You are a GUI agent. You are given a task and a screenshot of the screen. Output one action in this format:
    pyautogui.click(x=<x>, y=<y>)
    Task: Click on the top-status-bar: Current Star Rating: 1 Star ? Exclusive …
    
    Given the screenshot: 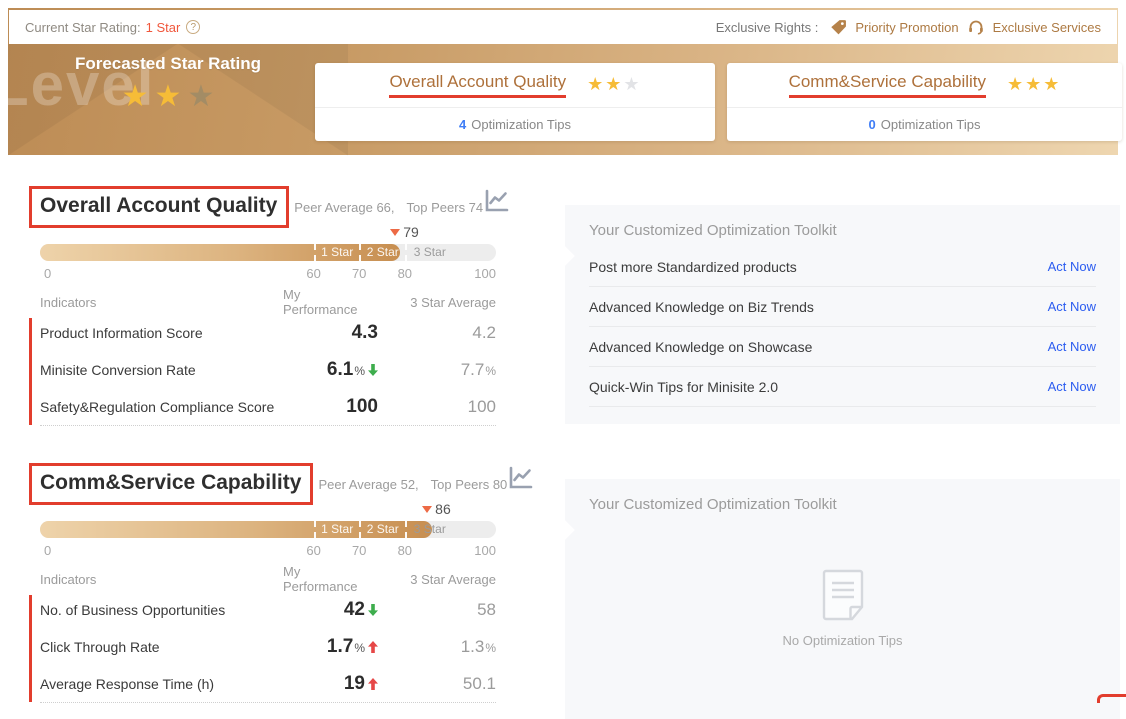 What is the action you would take?
    pyautogui.click(x=563, y=27)
    